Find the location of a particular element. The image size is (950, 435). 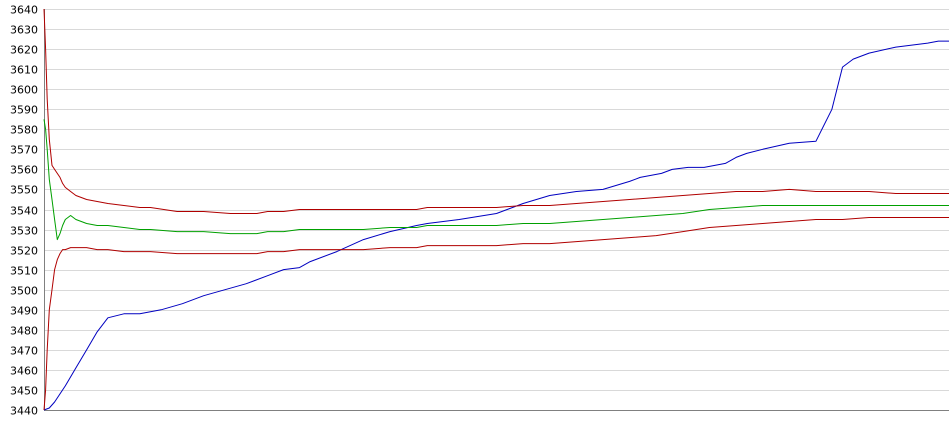

y-tick-label: 3470 is located at coordinates (24, 351).